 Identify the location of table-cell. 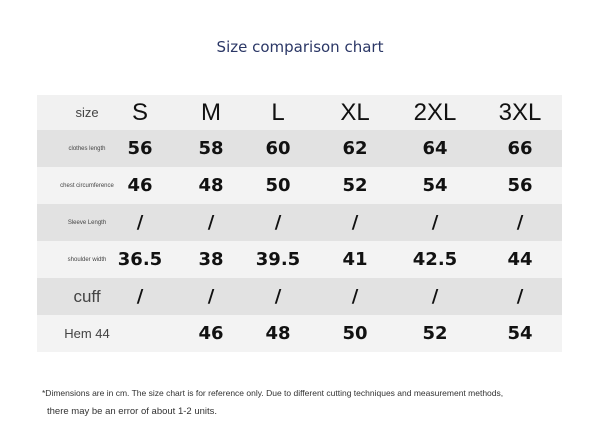
(140, 333).